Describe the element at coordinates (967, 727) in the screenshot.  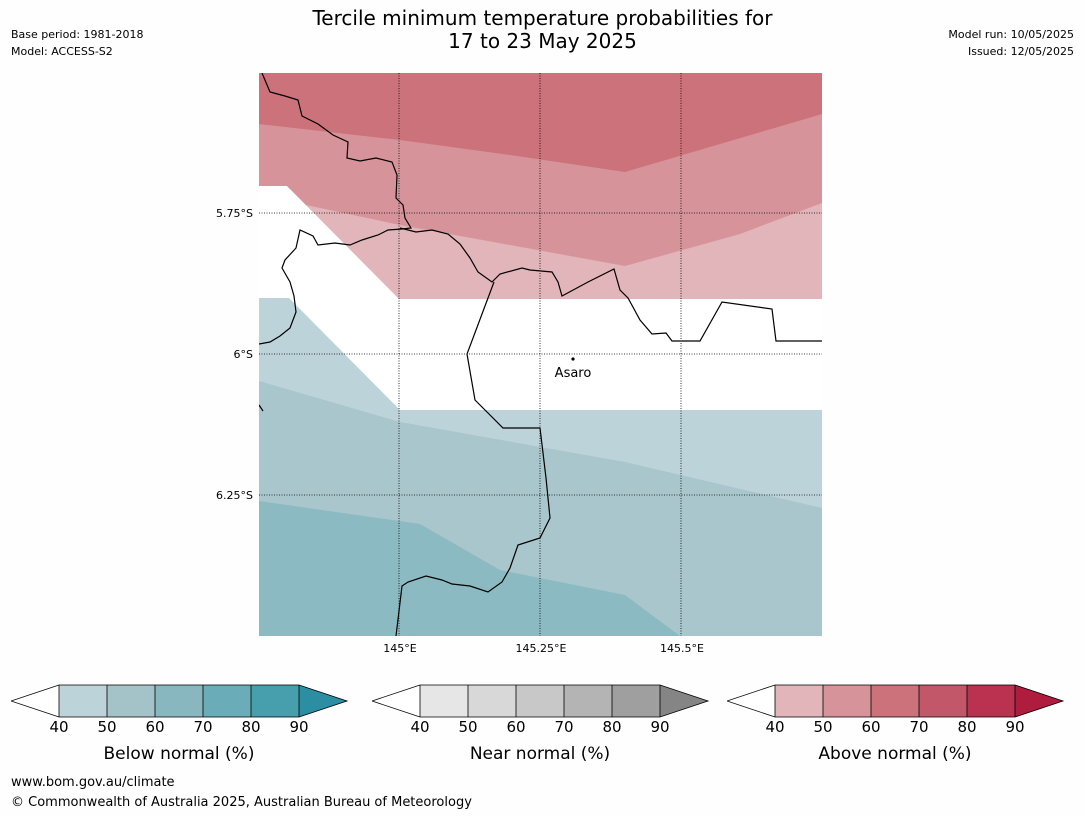
I see `colorbar-above-tick-80: 80` at that location.